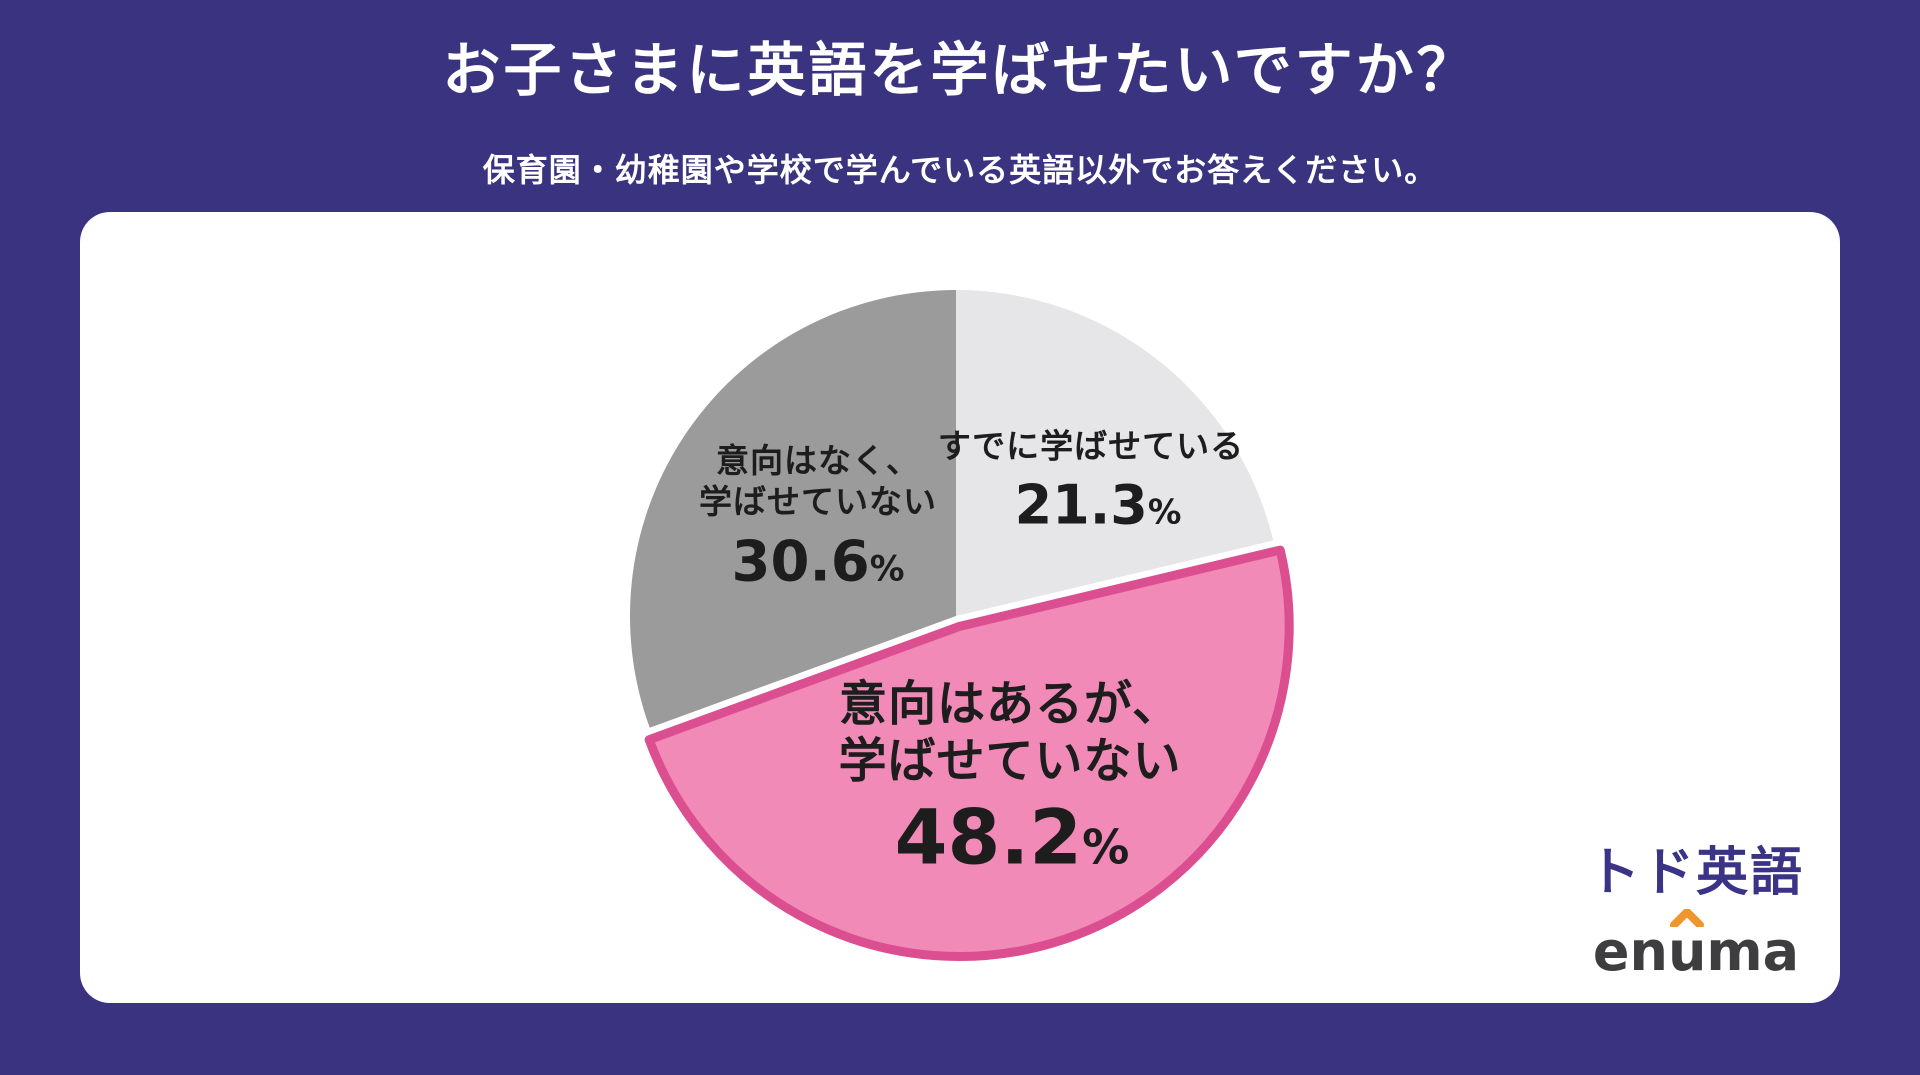 The width and height of the screenshot is (1920, 1075). I want to click on enuma-caret-icon, so click(1687, 918).